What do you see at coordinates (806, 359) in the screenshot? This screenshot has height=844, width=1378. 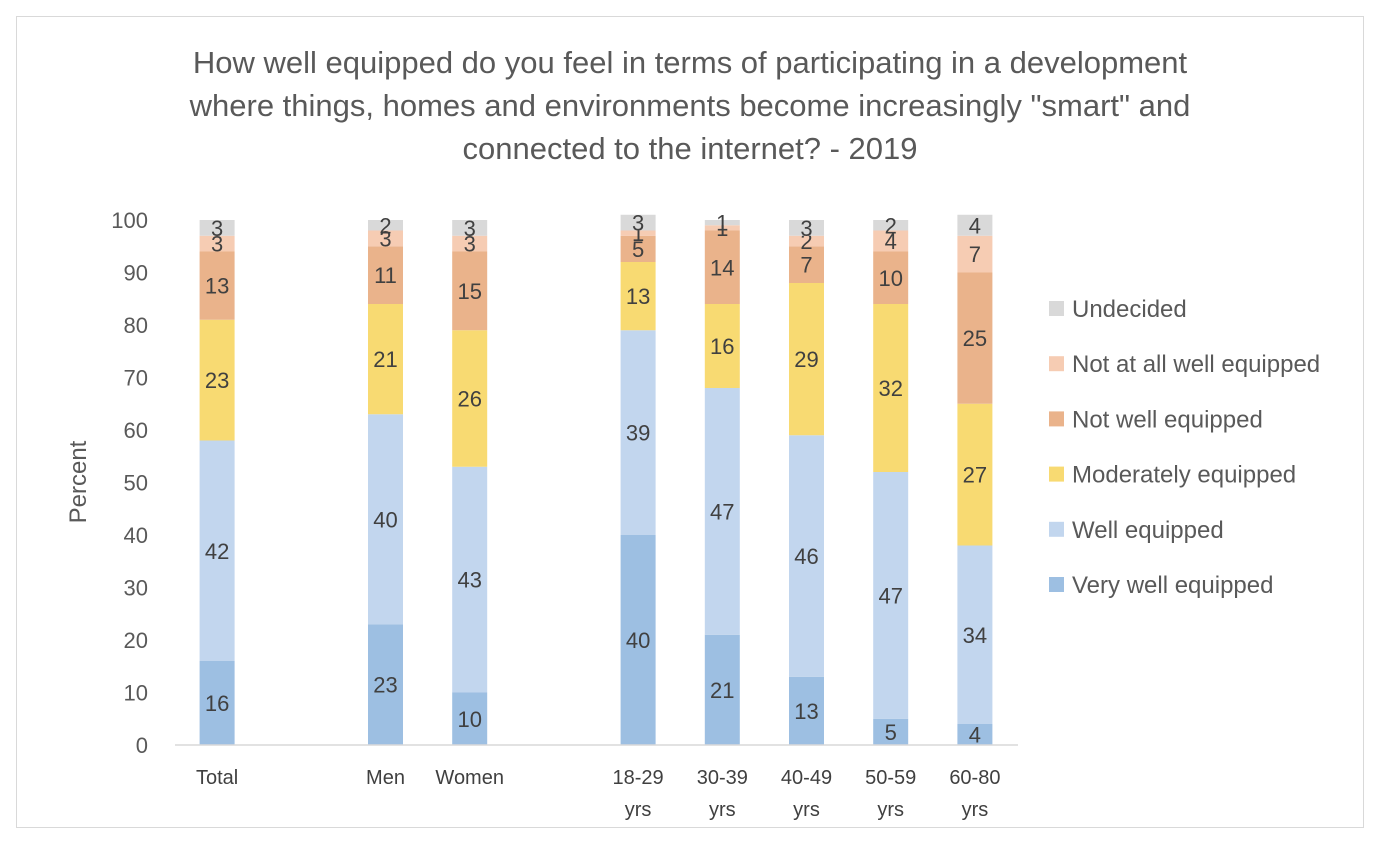 I see `data-label: 29` at bounding box center [806, 359].